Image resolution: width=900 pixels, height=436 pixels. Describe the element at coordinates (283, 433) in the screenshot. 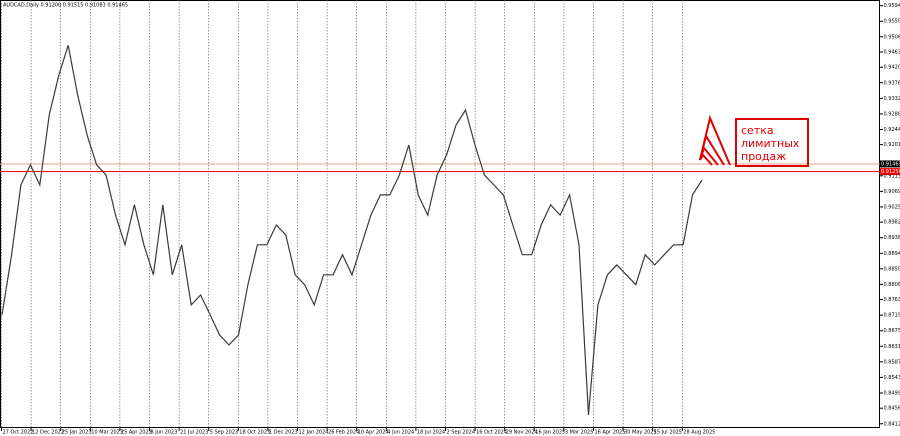

I see `x-tick-label: 1 Dec 2023` at that location.